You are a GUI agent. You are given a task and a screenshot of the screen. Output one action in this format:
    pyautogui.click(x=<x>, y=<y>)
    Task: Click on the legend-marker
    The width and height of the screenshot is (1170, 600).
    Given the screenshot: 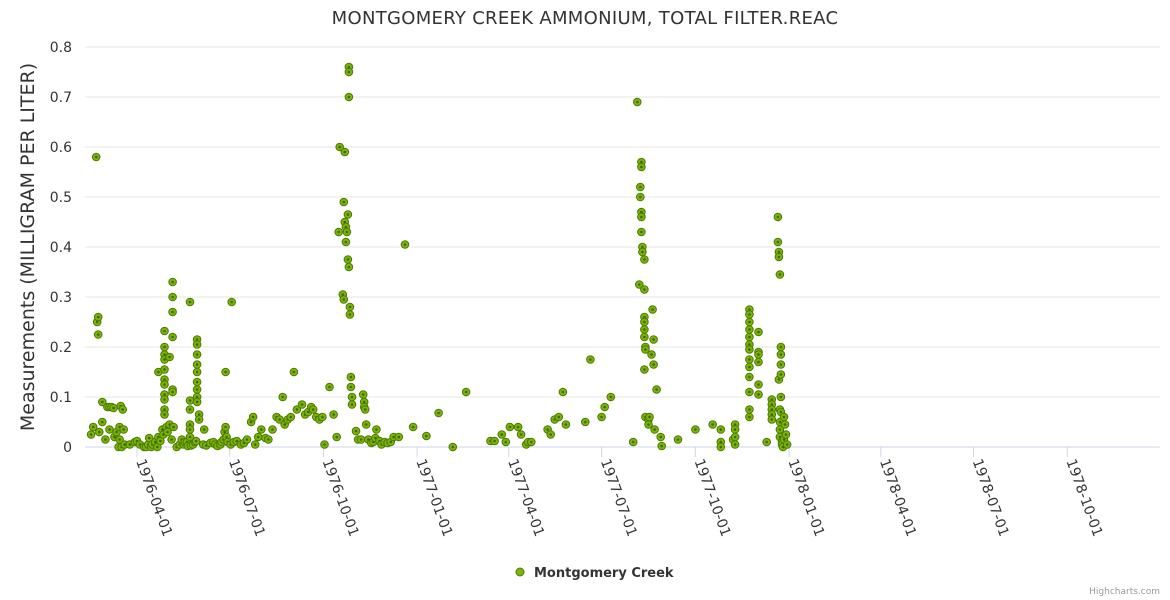 What is the action you would take?
    pyautogui.click(x=520, y=572)
    